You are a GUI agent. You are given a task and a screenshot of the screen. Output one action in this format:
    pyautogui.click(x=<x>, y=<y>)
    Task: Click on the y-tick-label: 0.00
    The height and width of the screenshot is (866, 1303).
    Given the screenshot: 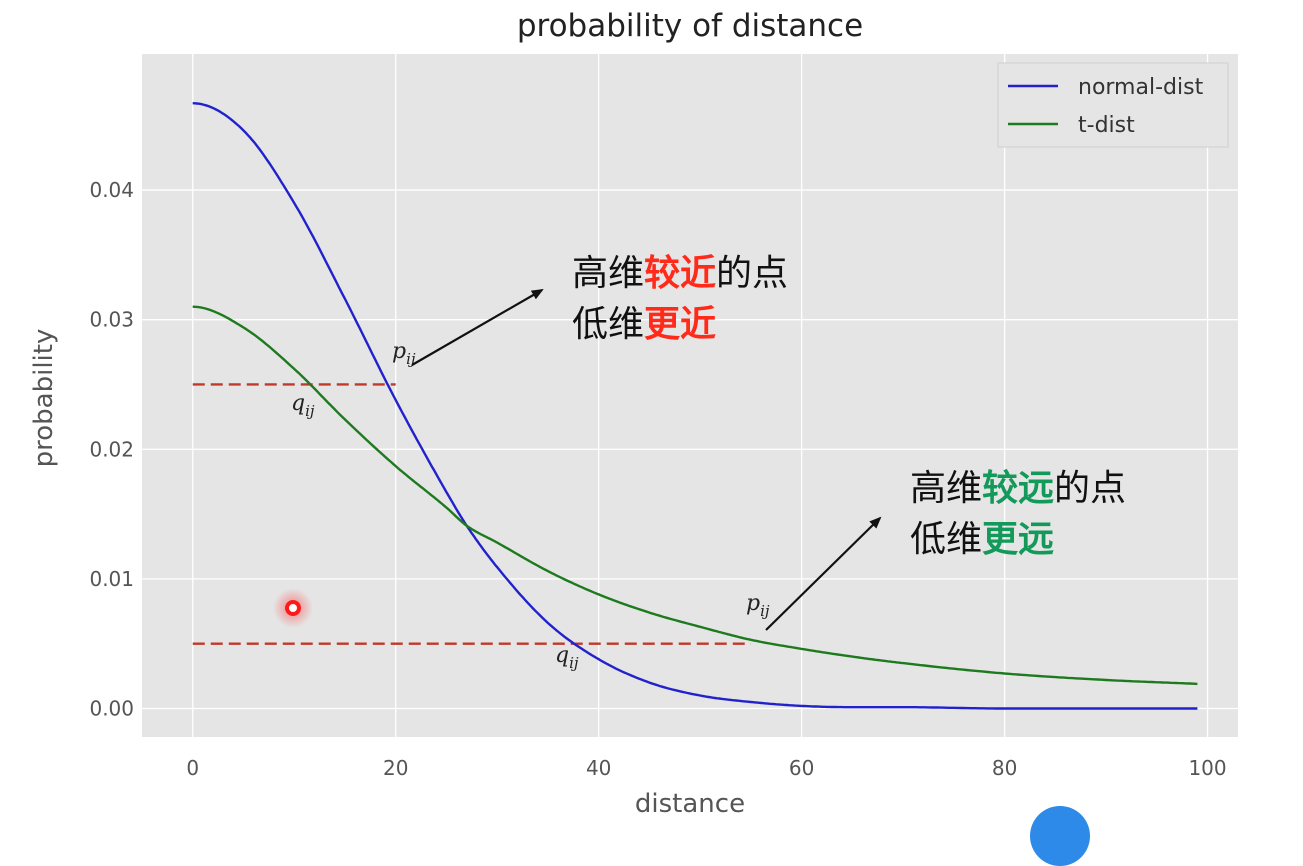 What is the action you would take?
    pyautogui.click(x=111, y=708)
    